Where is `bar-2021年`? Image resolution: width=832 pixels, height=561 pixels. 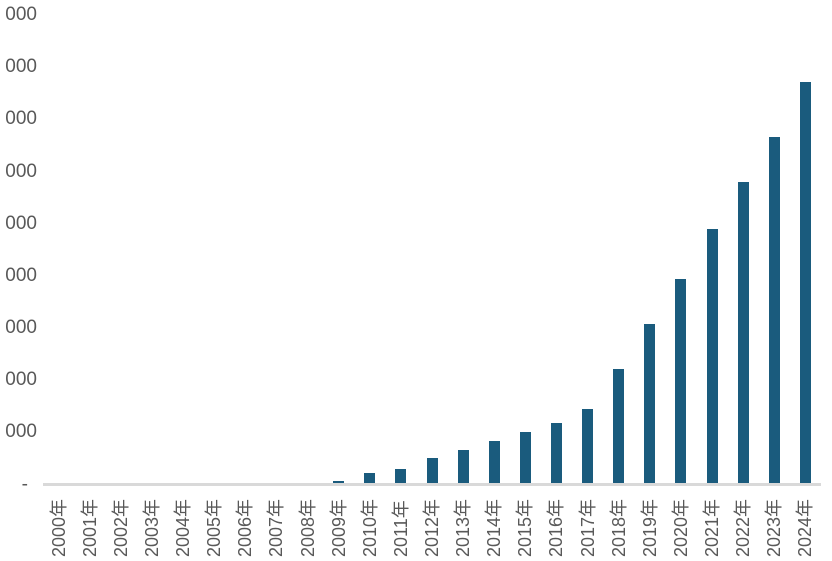 bar-2021年 is located at coordinates (712, 357).